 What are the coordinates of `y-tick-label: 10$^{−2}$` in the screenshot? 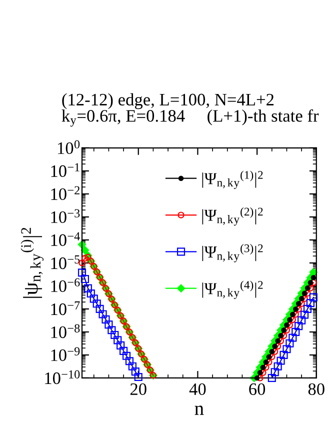 It's located at (65, 193).